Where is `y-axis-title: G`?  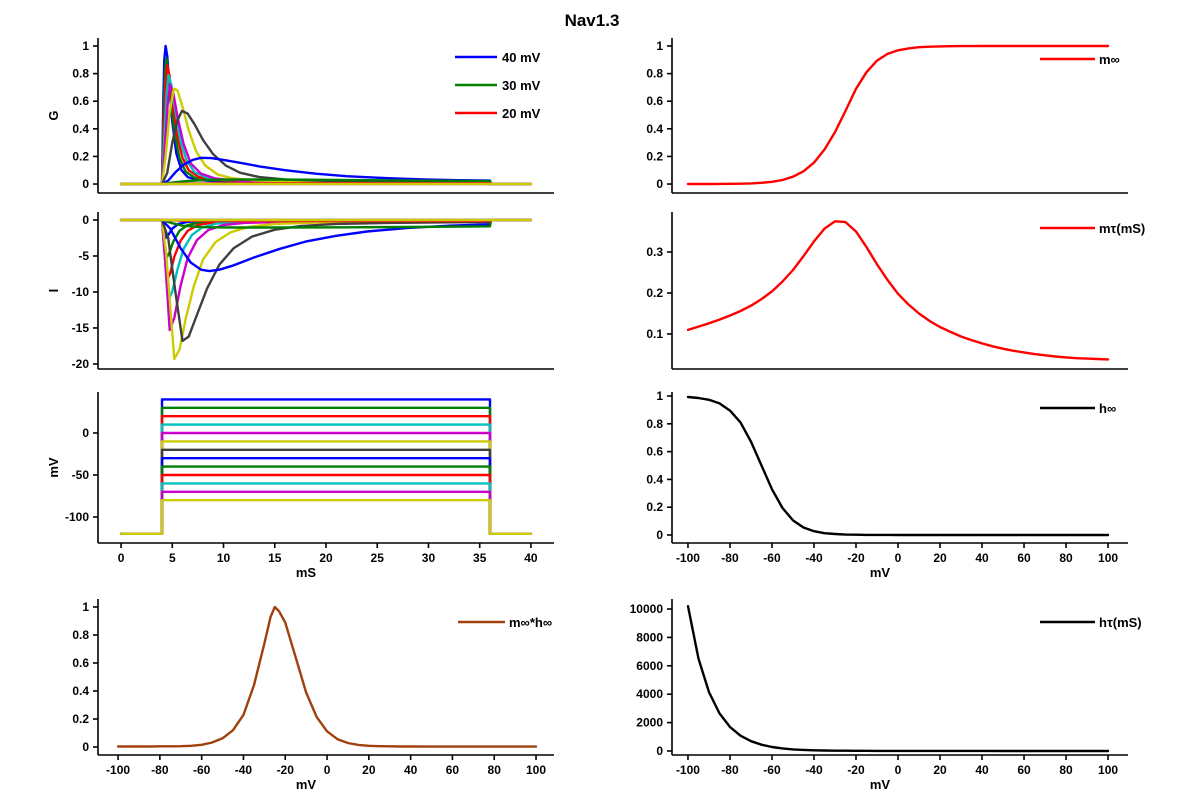 y-axis-title: G is located at coordinates (53, 115).